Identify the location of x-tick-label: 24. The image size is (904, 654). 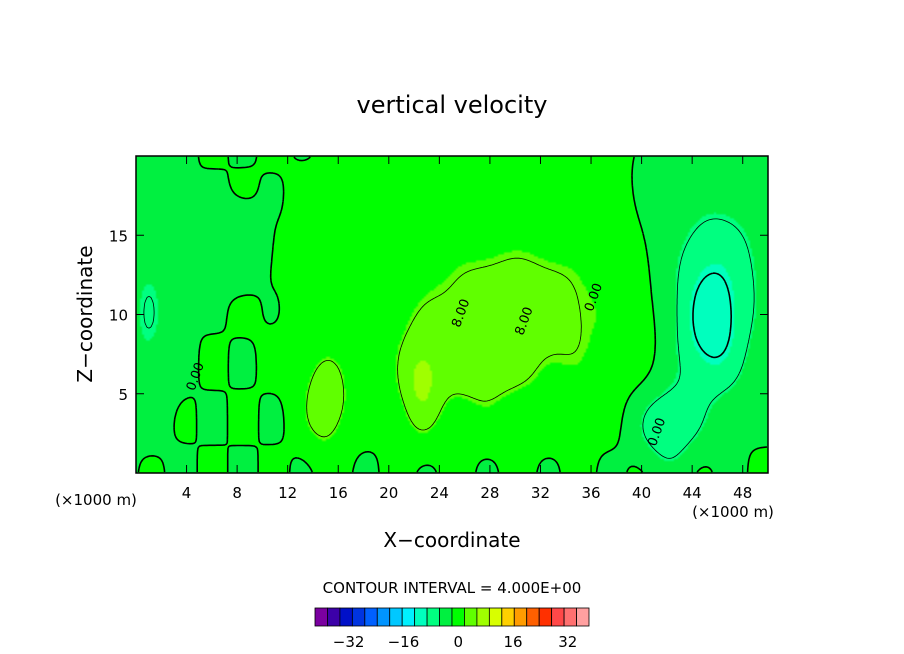
(439, 493).